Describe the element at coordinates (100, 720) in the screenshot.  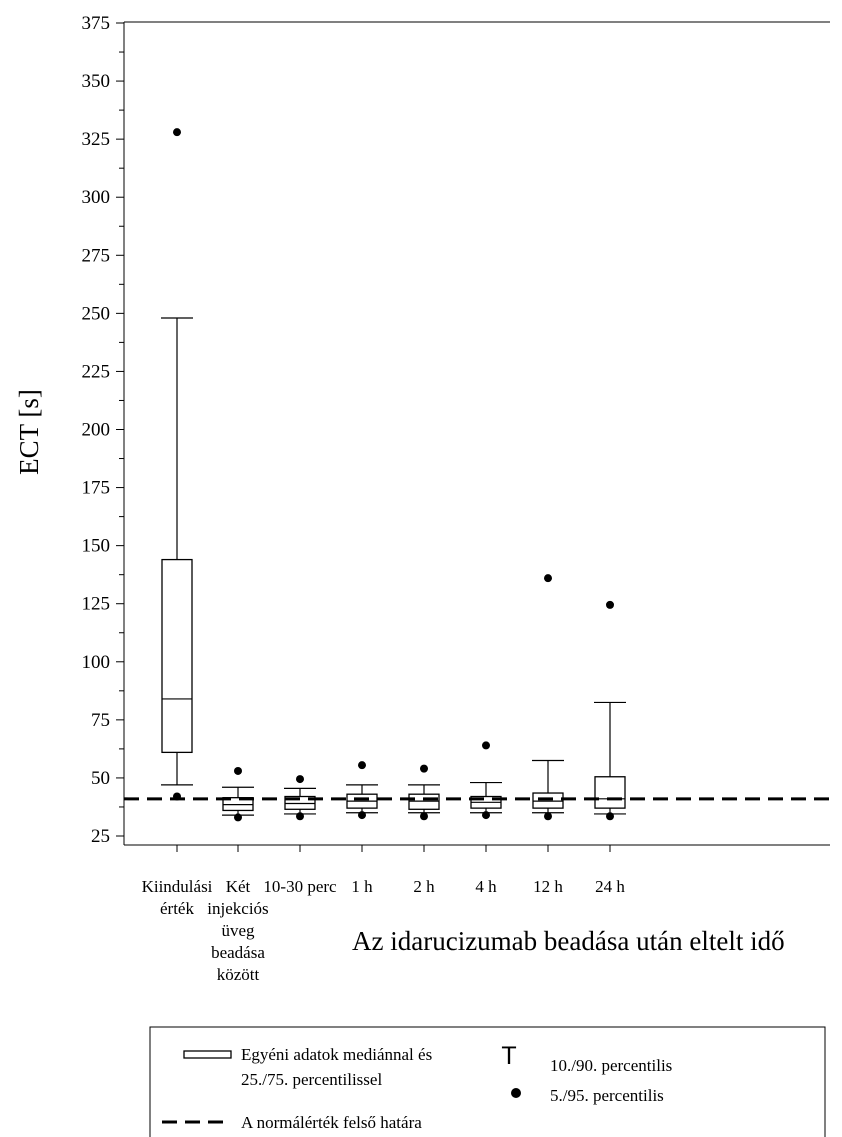
I see `y-tick-label: 75` at that location.